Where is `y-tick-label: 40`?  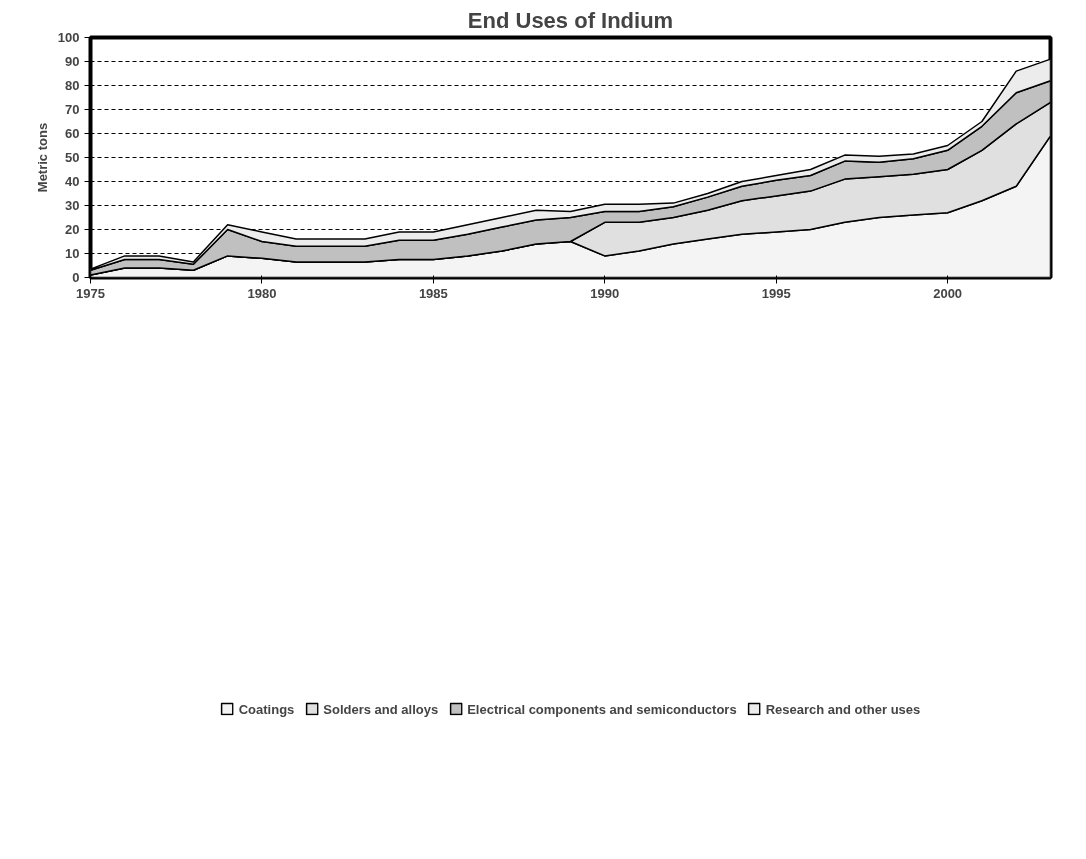
y-tick-label: 40 is located at coordinates (72, 181).